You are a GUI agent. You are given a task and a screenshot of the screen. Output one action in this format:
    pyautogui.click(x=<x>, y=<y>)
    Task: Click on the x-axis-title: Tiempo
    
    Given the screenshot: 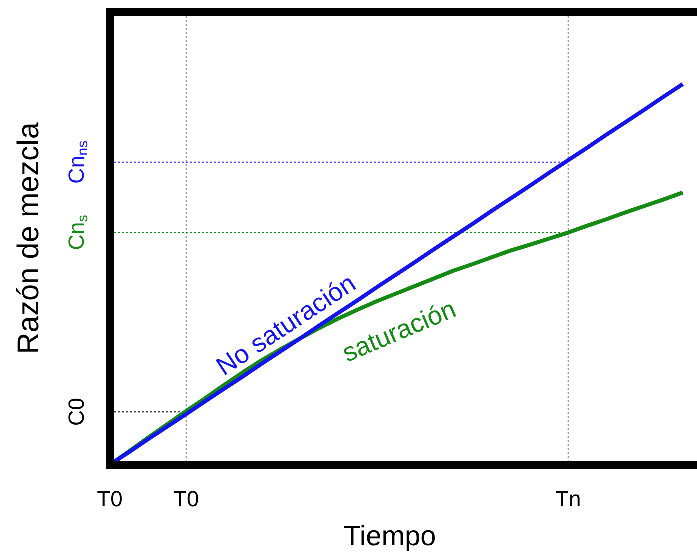 What is the action you would take?
    pyautogui.click(x=390, y=536)
    